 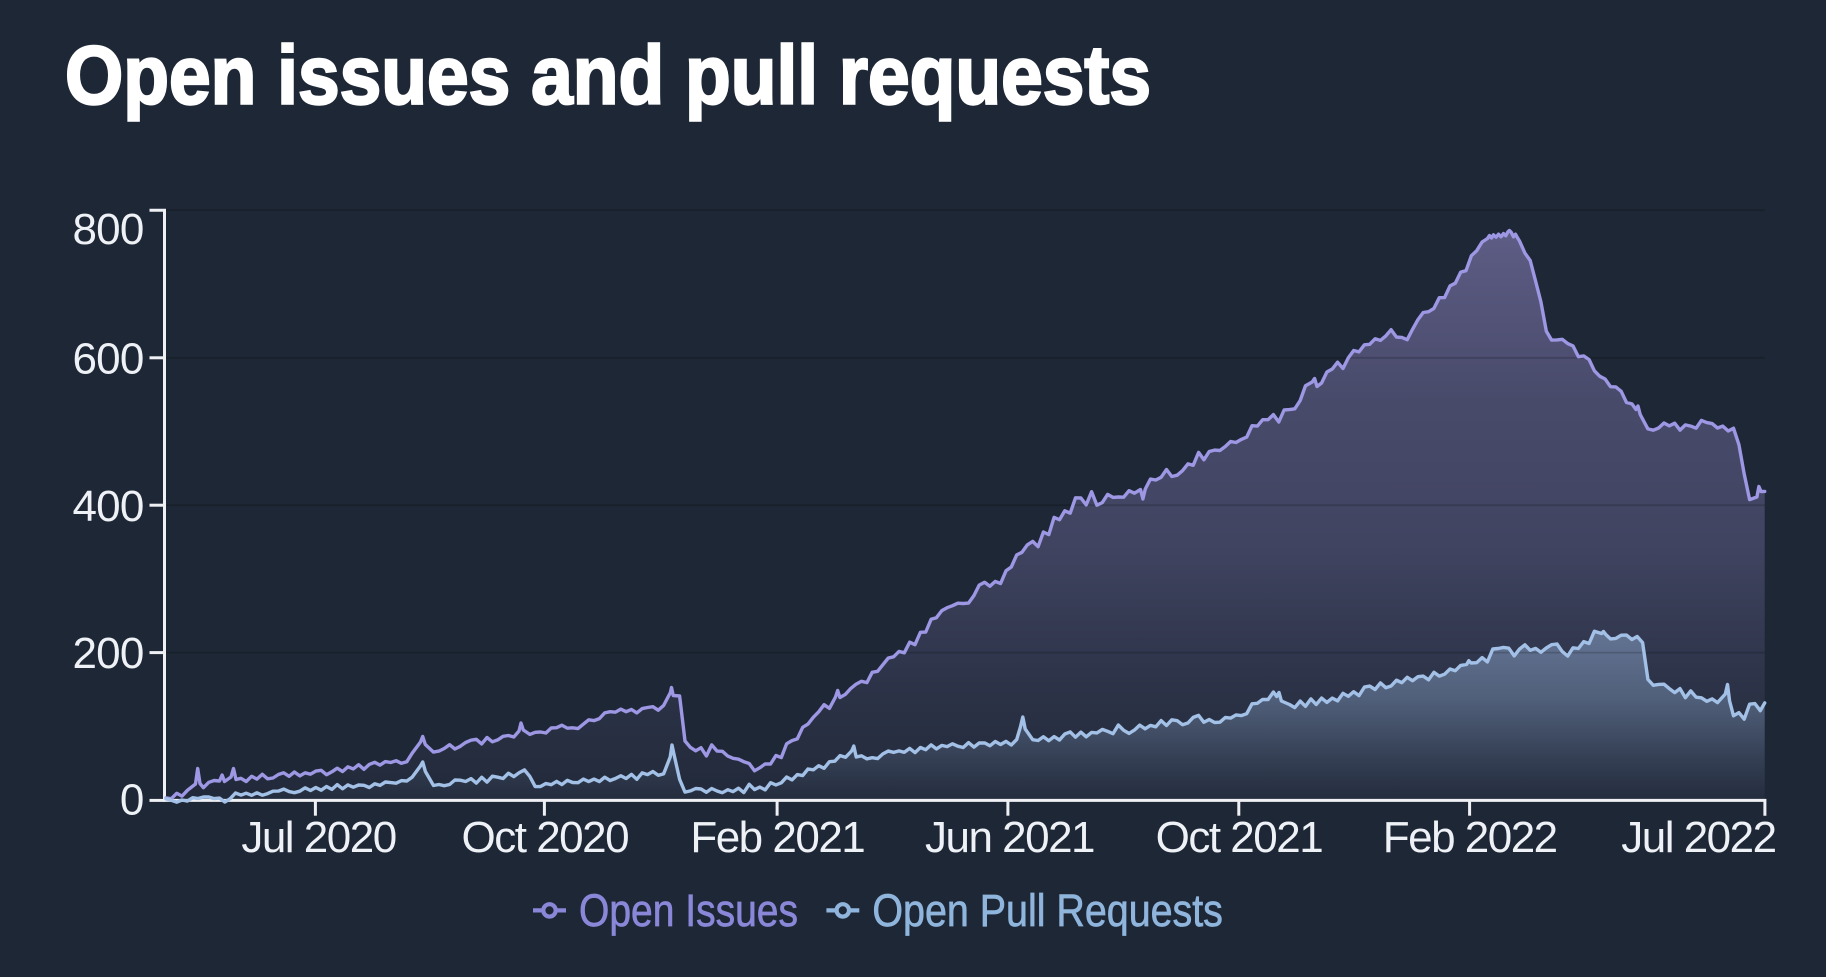 I want to click on svg-text: Feb 2021, so click(x=777, y=837).